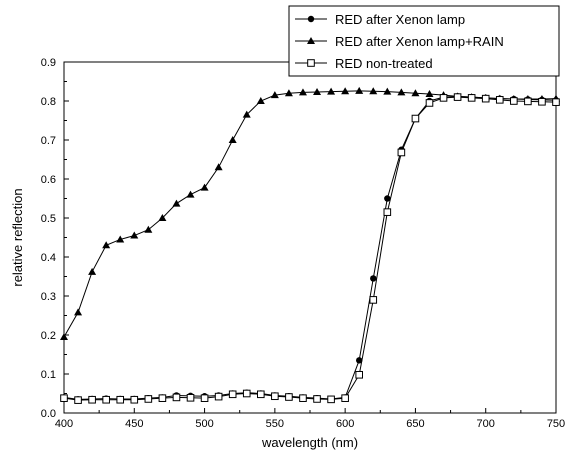  I want to click on y-tick-label: 0.1, so click(48, 375).